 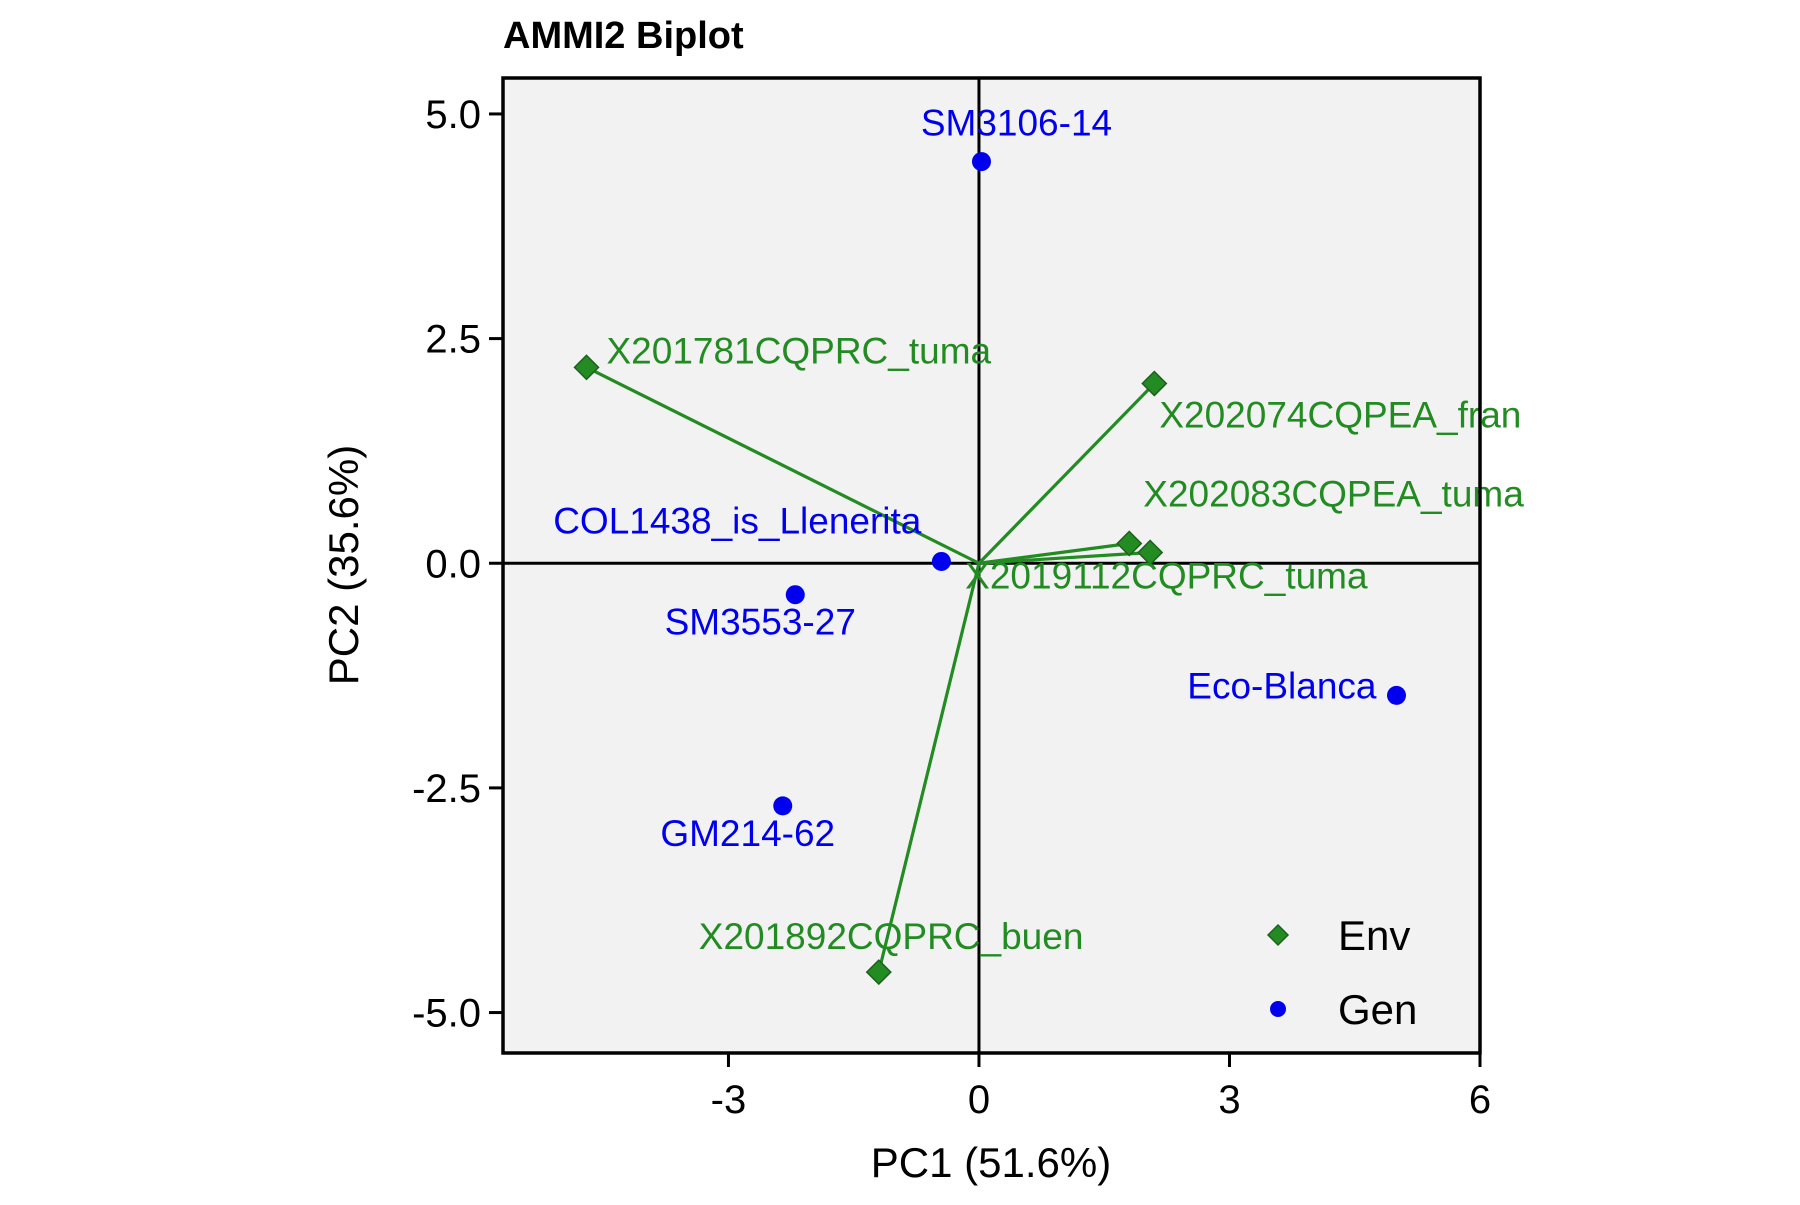 I want to click on y-tick-label: -2.5, so click(x=446, y=789).